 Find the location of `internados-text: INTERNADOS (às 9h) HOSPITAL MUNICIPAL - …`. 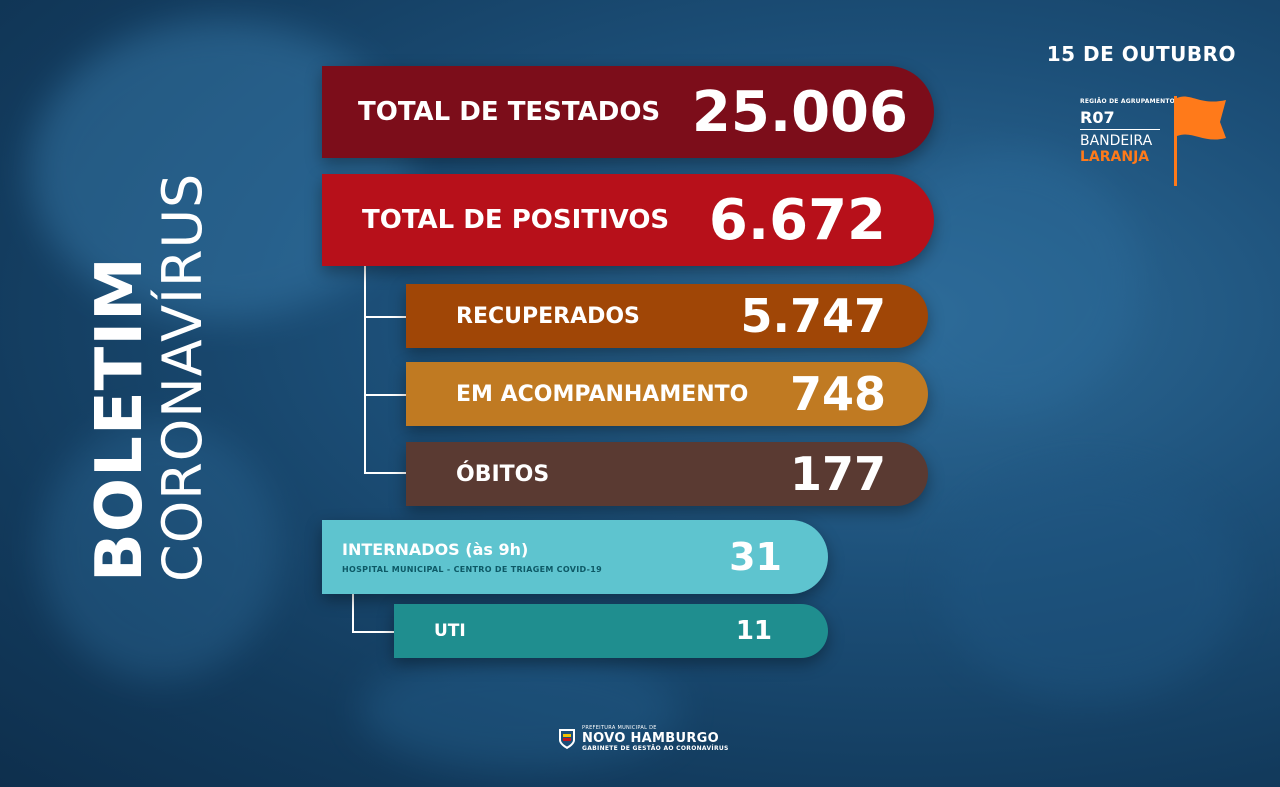

internados-text: INTERNADOS (às 9h) HOSPITAL MUNICIPAL - … is located at coordinates (472, 557).